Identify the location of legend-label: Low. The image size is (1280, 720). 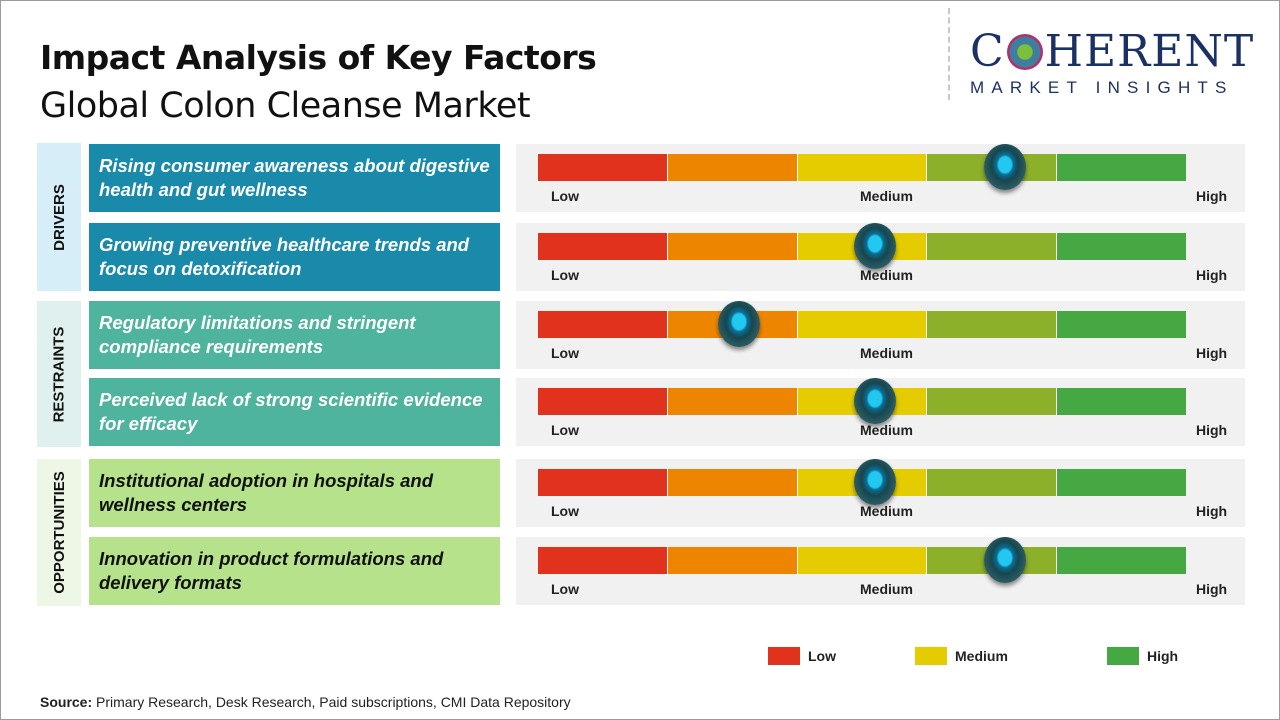
(822, 656).